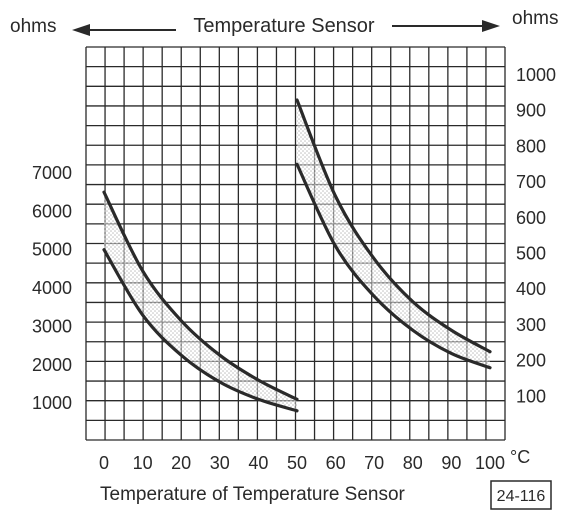  I want to click on x-tick-label: 10, so click(143, 463).